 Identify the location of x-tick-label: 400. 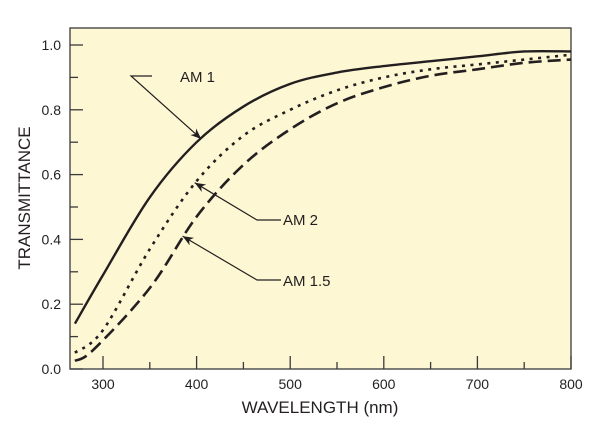
(197, 384).